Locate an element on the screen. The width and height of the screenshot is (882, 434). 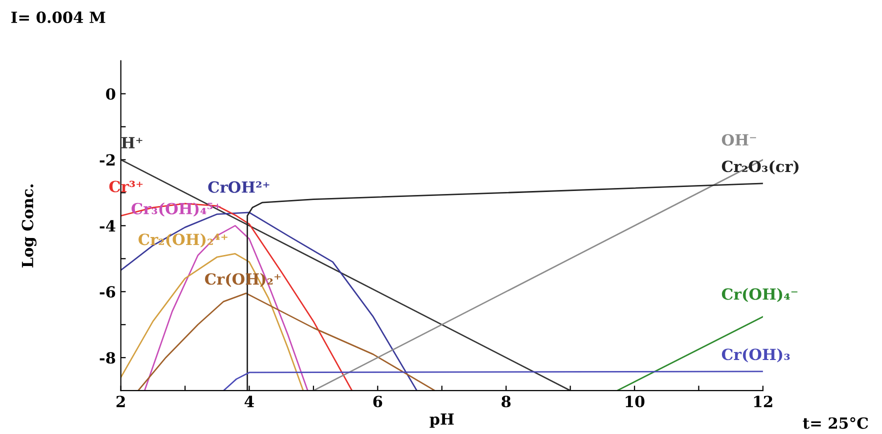
x-tick-label: 12 is located at coordinates (763, 402).